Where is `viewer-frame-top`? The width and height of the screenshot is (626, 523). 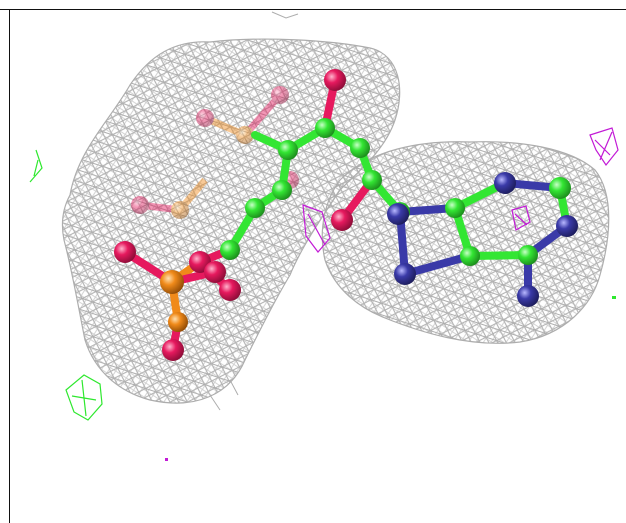 viewer-frame-top is located at coordinates (313, 9).